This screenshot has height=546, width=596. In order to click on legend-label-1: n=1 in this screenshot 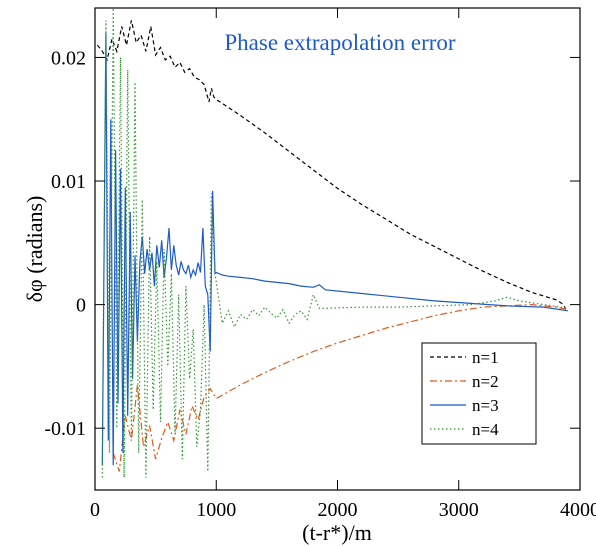, I will do `click(485, 357)`.